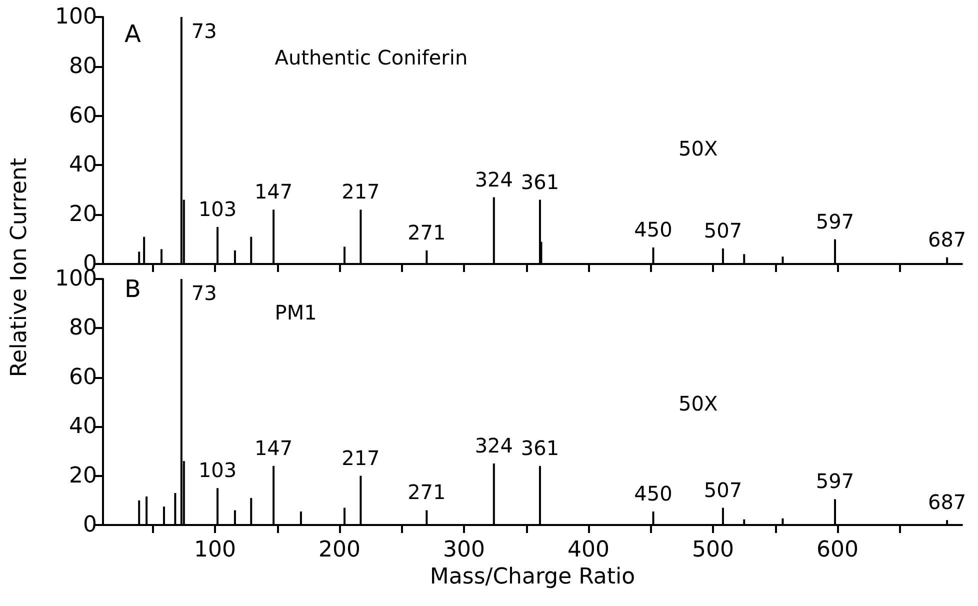 The width and height of the screenshot is (978, 606). What do you see at coordinates (76, 17) in the screenshot?
I see `y-tick-label: 100` at bounding box center [76, 17].